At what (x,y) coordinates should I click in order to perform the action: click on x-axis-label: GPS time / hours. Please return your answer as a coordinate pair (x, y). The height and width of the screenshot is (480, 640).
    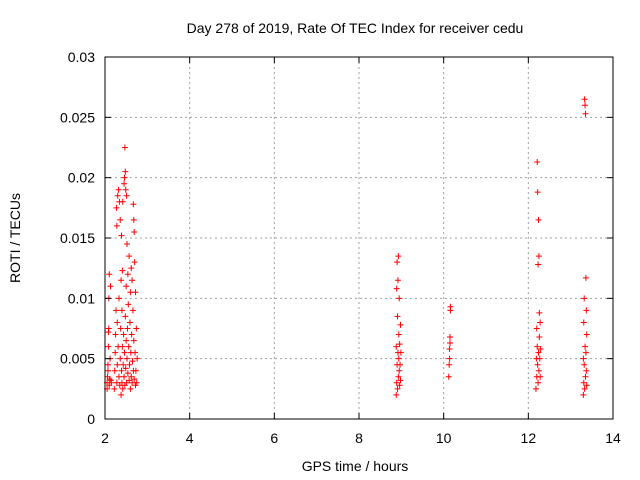
    Looking at the image, I should click on (355, 466).